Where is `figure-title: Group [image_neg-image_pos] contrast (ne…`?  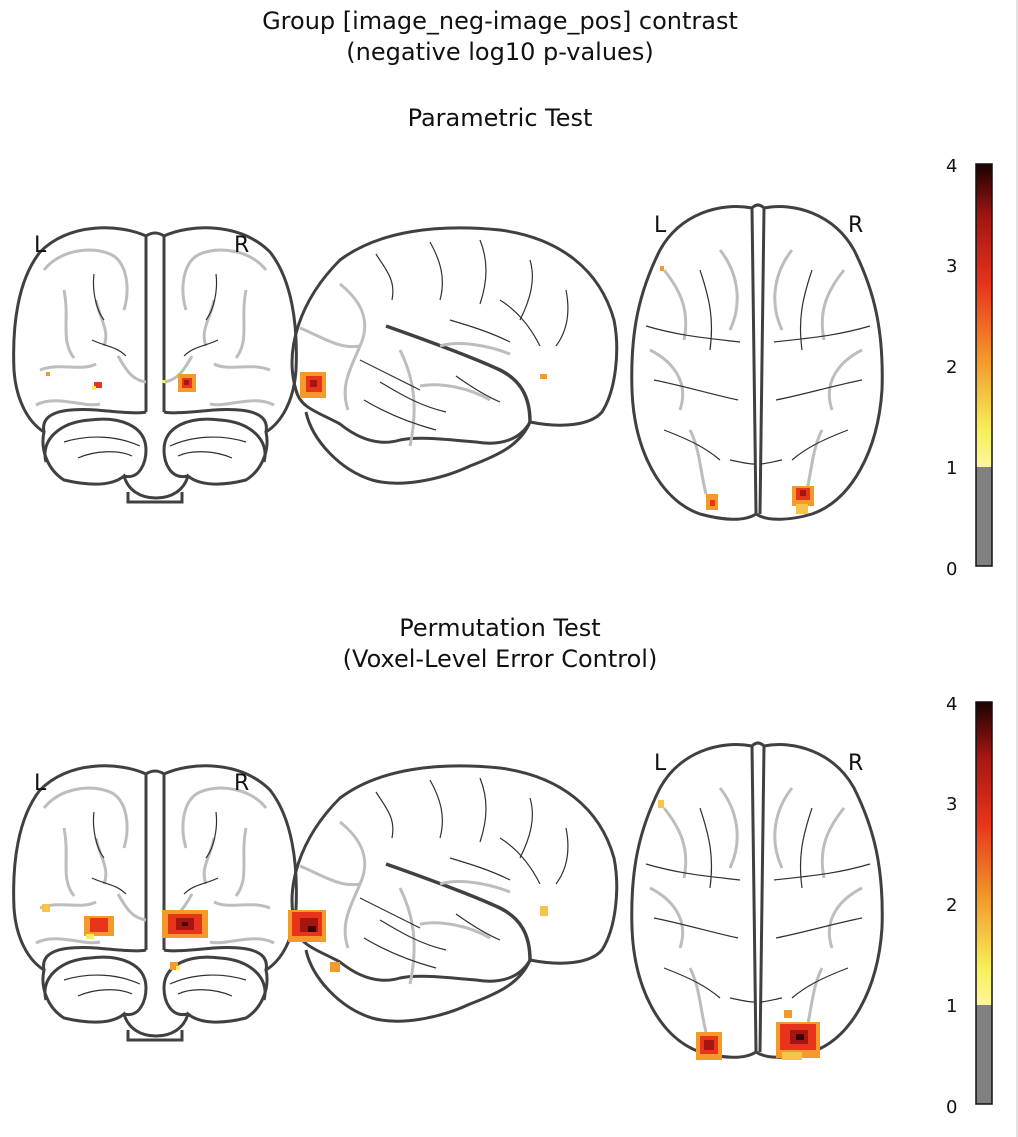
figure-title: Group [image_neg-image_pos] contrast (ne… is located at coordinates (500, 37).